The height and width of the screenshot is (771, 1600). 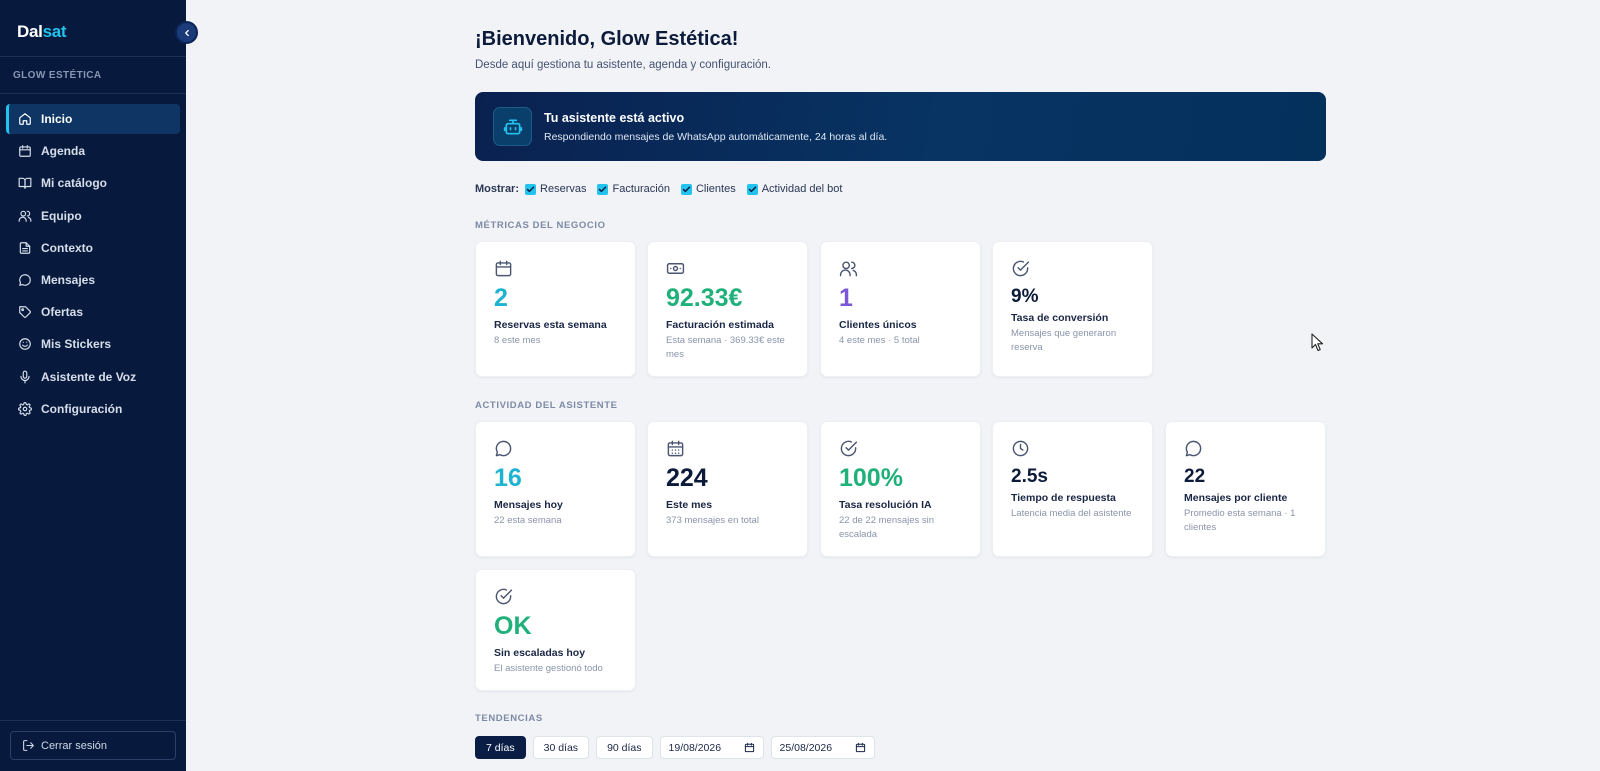 What do you see at coordinates (508, 478) in the screenshot?
I see `activity-value: 16` at bounding box center [508, 478].